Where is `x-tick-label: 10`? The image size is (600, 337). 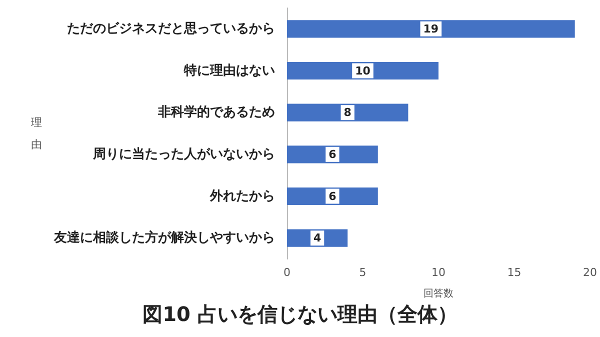 x-tick-label: 10 is located at coordinates (439, 272).